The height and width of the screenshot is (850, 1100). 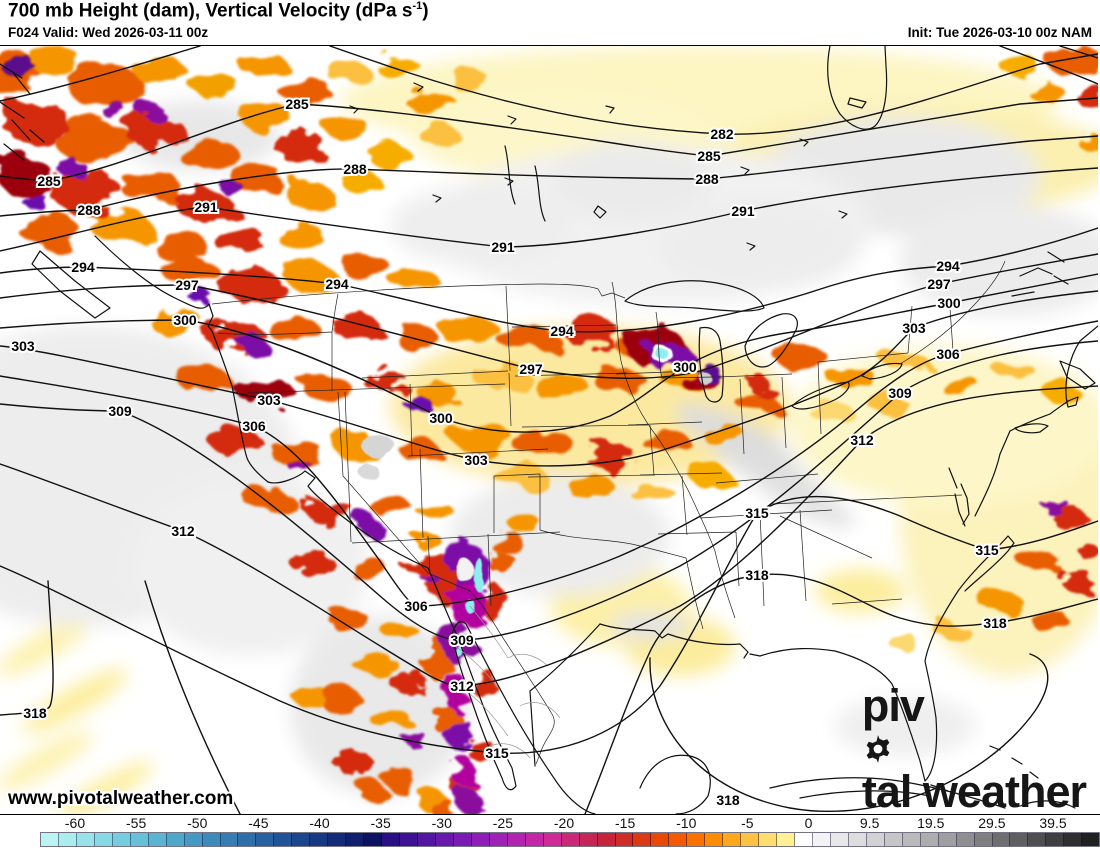 I want to click on mexico-state-borders, so click(x=507, y=682).